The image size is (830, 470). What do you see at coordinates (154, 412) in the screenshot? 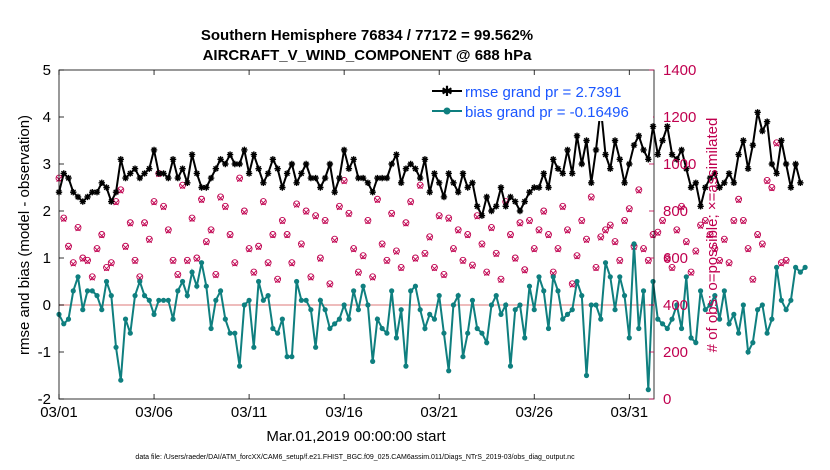
I see `x-tick-label: 03/06` at bounding box center [154, 412].